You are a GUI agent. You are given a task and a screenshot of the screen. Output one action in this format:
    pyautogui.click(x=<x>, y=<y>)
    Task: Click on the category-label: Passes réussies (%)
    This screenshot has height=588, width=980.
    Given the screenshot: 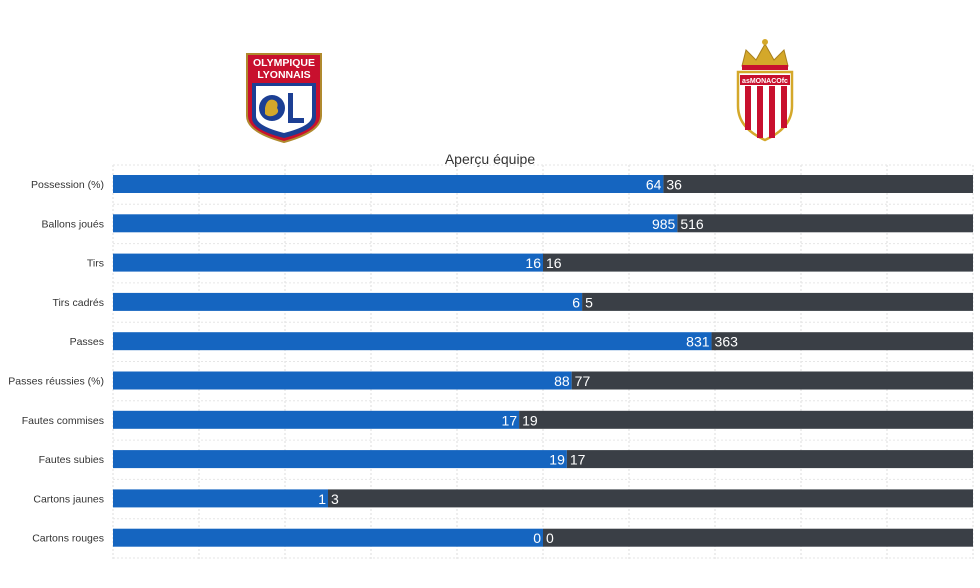 What is the action you would take?
    pyautogui.click(x=56, y=382)
    